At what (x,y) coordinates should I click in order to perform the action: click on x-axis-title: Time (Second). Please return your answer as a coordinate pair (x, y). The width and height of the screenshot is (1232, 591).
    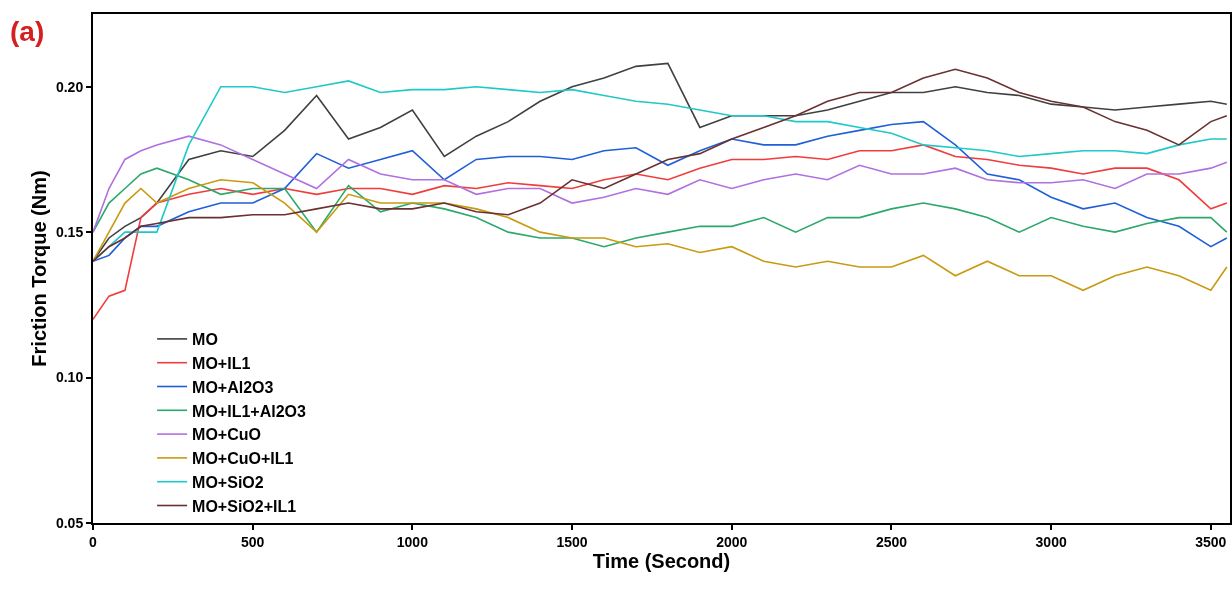
    Looking at the image, I should click on (661, 560).